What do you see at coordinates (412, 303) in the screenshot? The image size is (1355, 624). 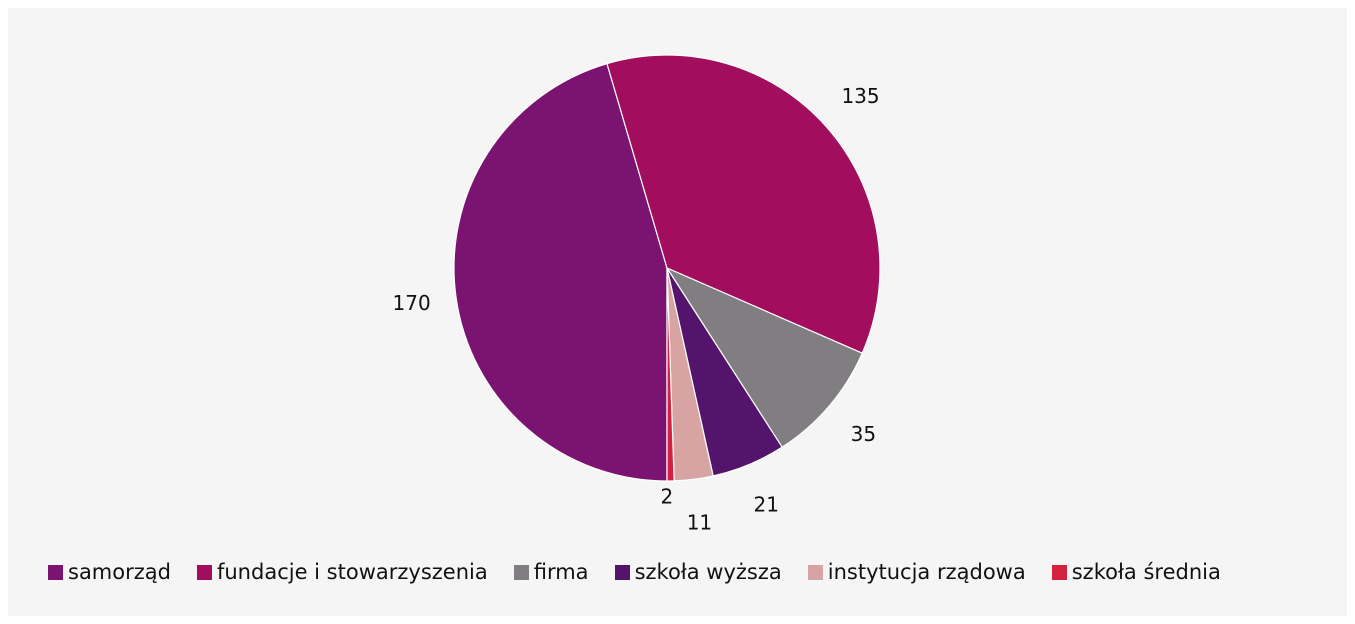 I see `data-label: 170` at bounding box center [412, 303].